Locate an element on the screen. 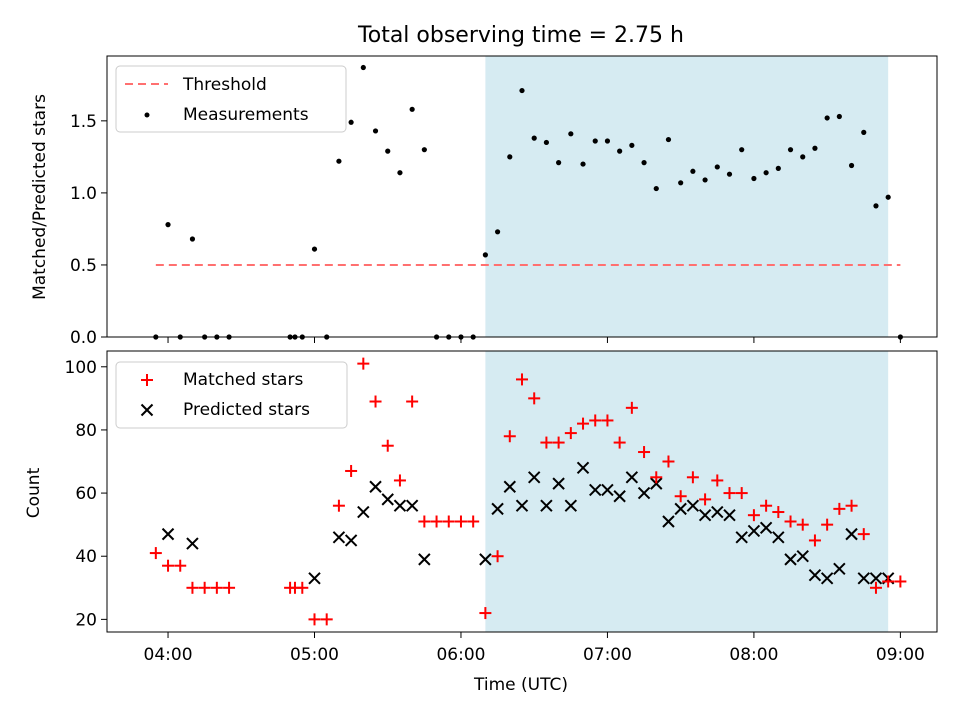  count-y-axis: 20 40 60 80 100 is located at coordinates (86, 494).